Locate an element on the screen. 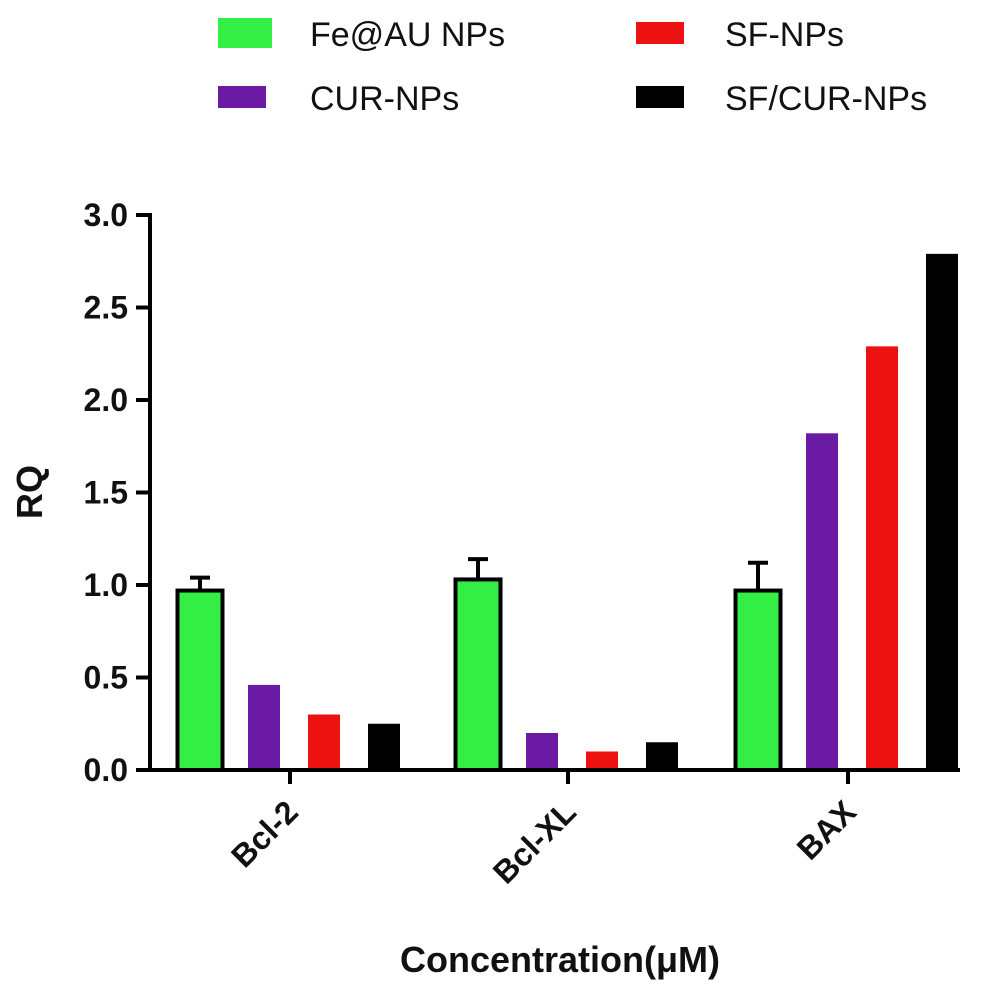 This screenshot has width=1000, height=990. legend-label: Fe@AU NPs is located at coordinates (407, 35).